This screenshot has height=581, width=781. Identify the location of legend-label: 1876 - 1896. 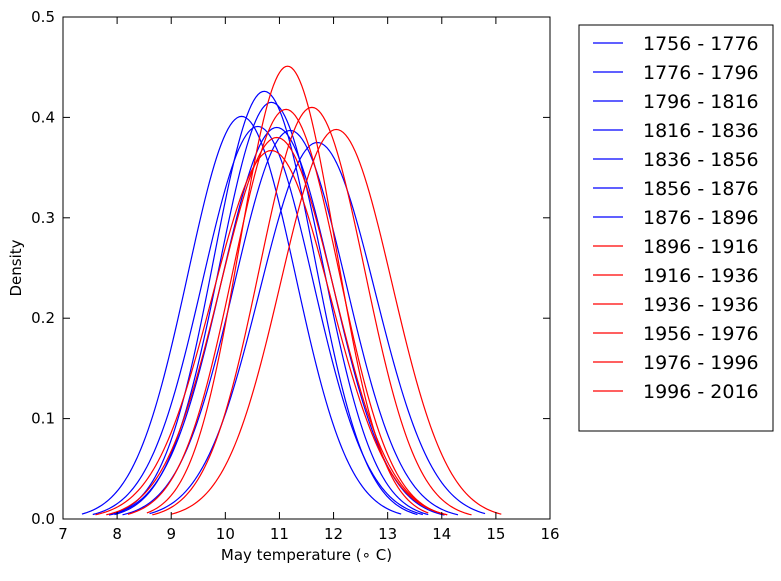
(701, 218).